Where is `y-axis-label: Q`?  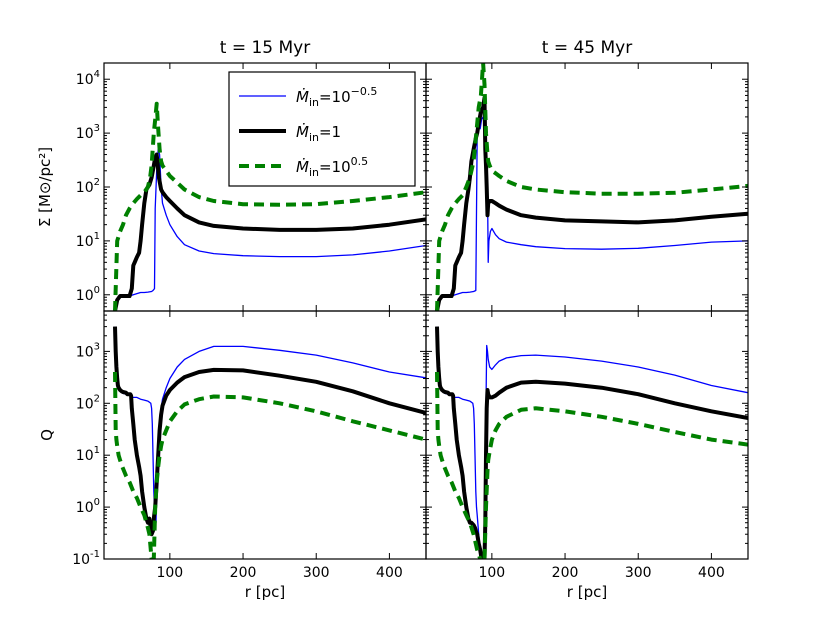 y-axis-label: Q is located at coordinates (47, 435).